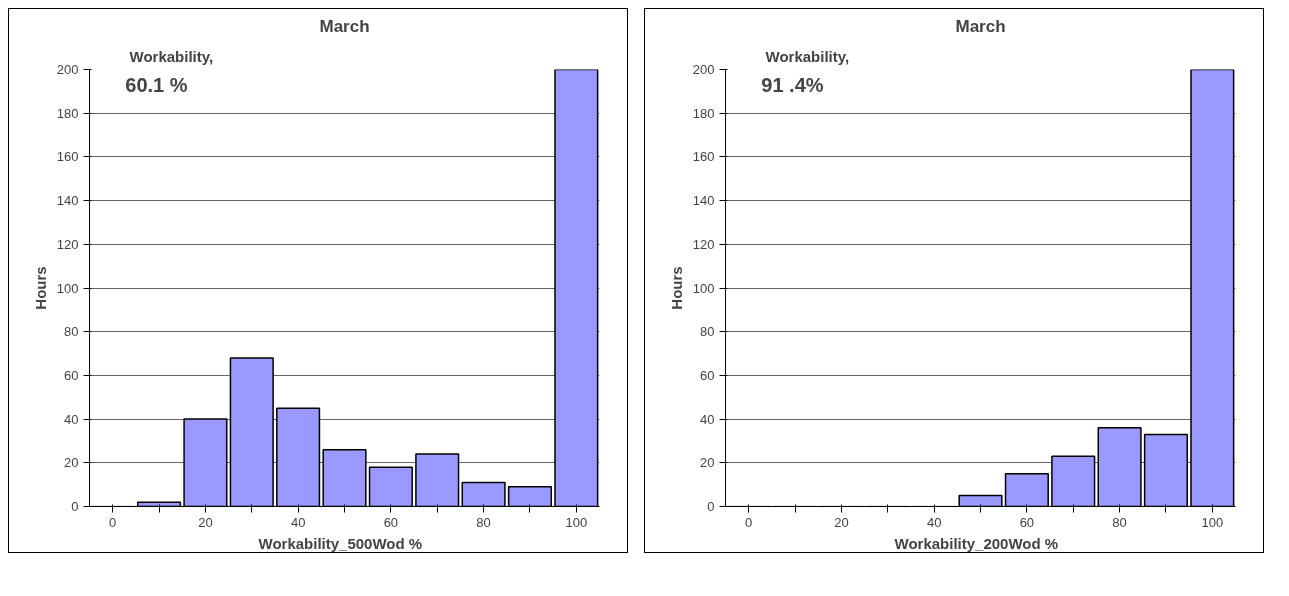 The image size is (1289, 596). I want to click on annotation: 91 .4%, so click(792, 85).